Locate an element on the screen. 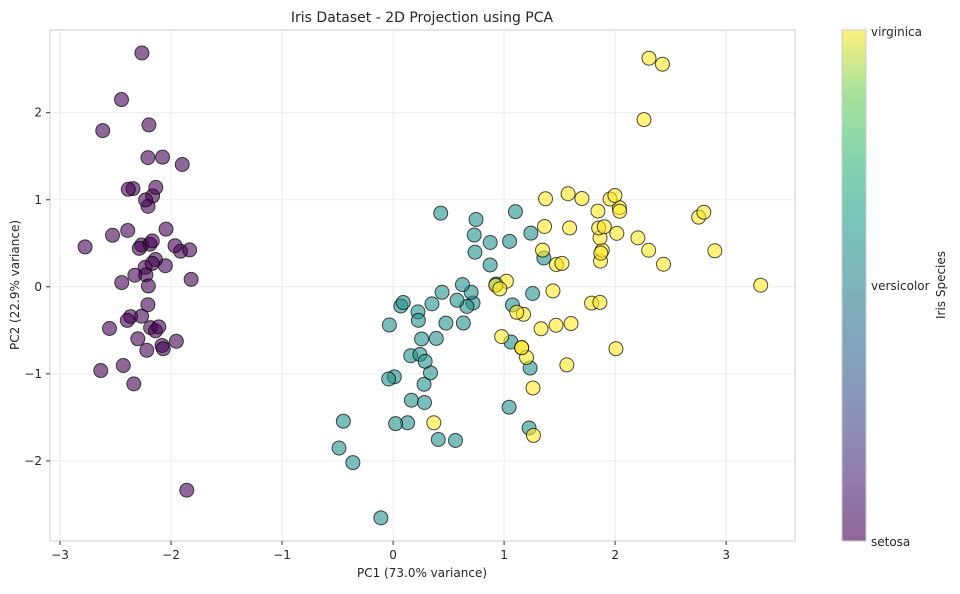  x-tick-label: 3 is located at coordinates (726, 555).